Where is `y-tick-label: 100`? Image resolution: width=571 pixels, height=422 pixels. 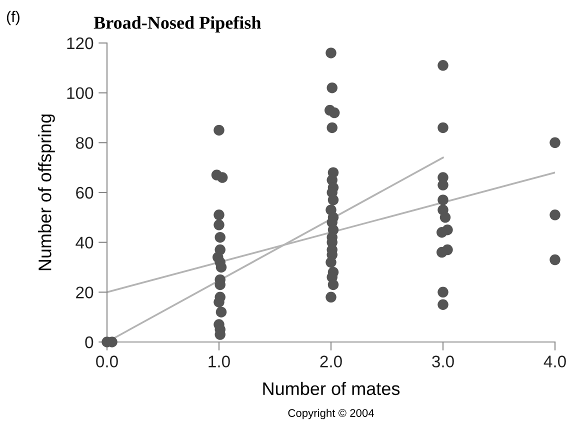 y-tick-label: 100 is located at coordinates (80, 93).